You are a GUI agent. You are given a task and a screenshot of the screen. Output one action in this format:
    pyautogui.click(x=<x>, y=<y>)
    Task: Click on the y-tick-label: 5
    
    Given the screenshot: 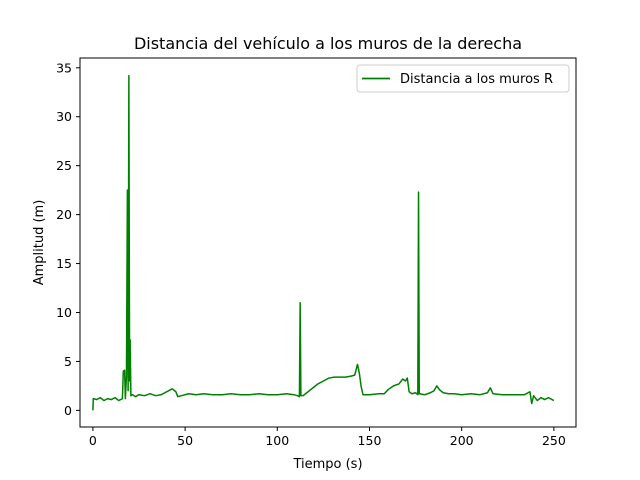 What is the action you would take?
    pyautogui.click(x=68, y=361)
    